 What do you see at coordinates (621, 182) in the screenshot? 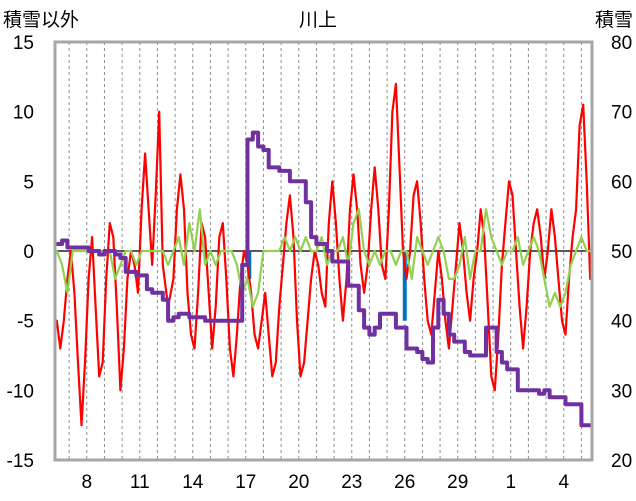
I see `y-tick-right: 60` at bounding box center [621, 182].